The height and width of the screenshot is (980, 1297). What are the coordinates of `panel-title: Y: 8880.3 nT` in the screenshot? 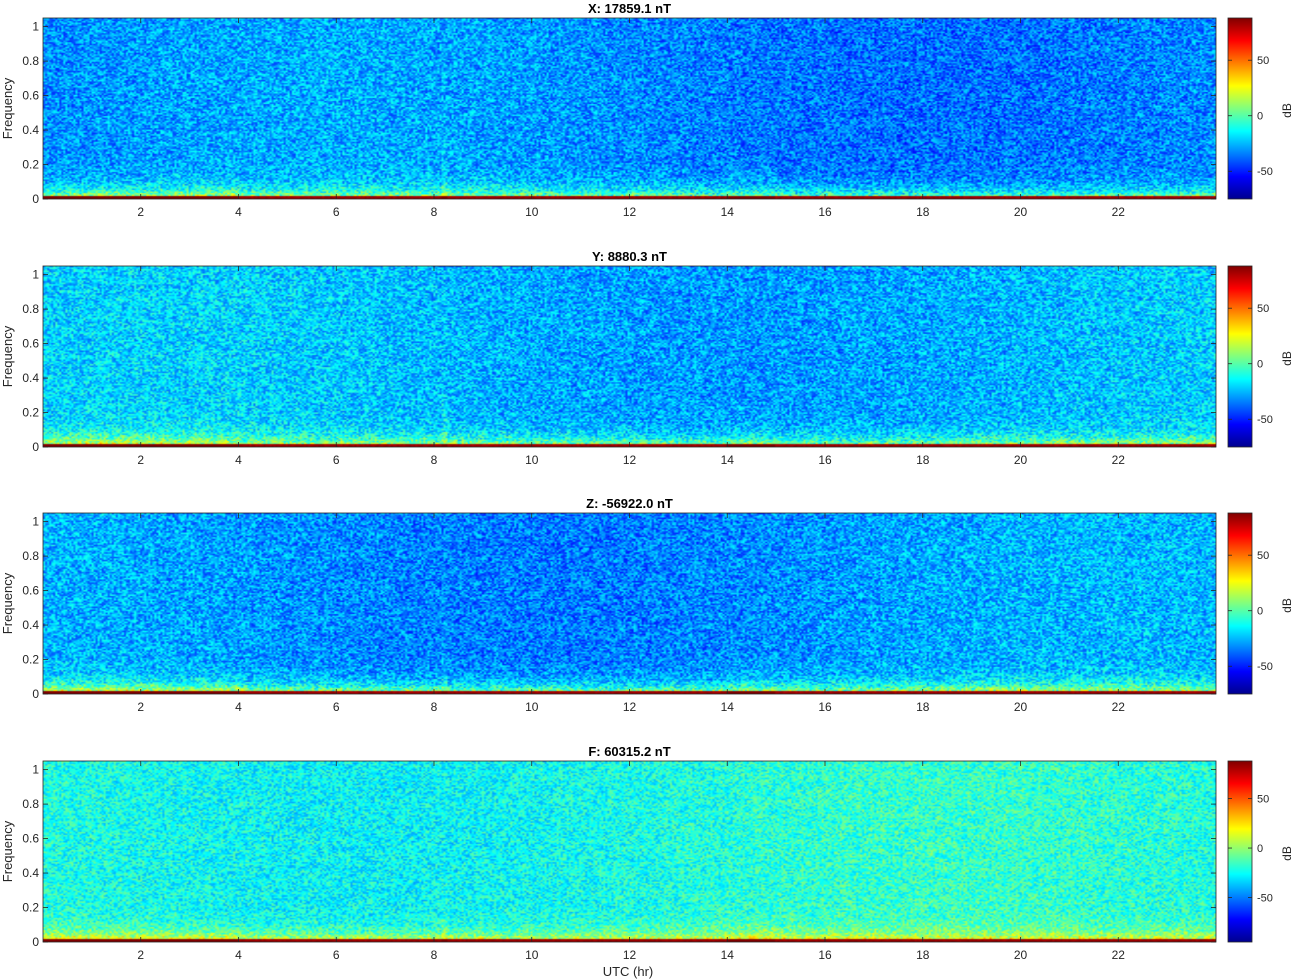 It's located at (629, 256).